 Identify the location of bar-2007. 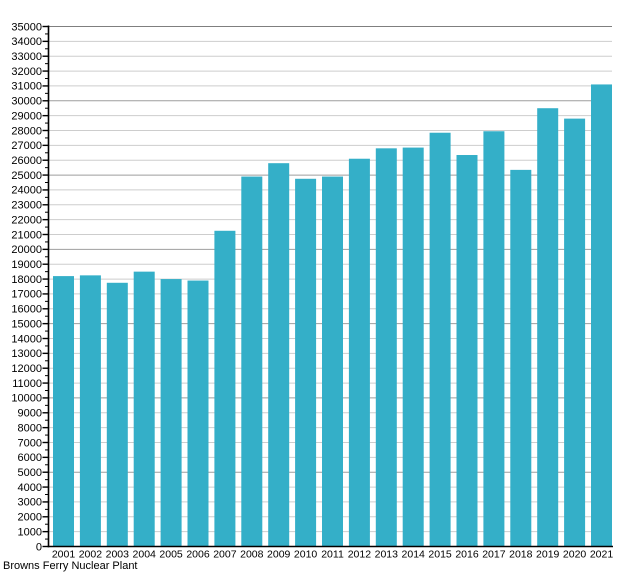
(225, 388).